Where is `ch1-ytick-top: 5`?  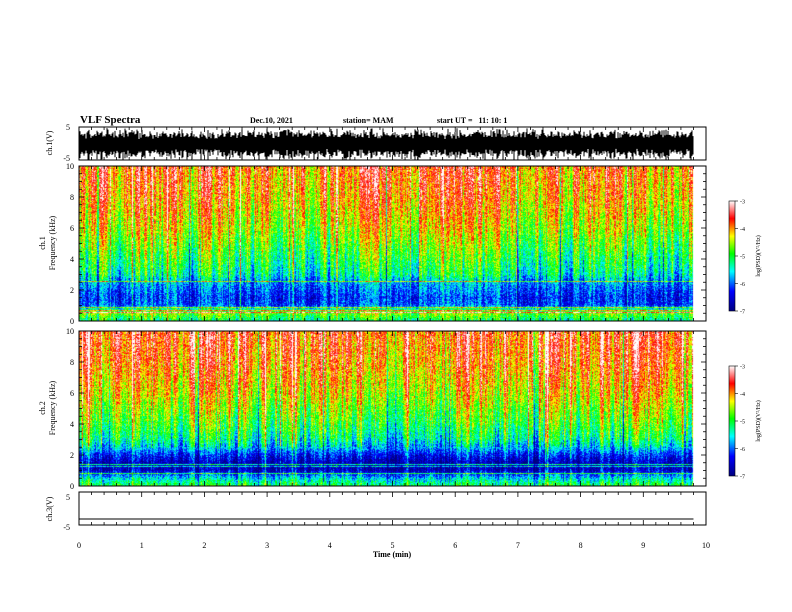 ch1-ytick-top: 5 is located at coordinates (68, 127).